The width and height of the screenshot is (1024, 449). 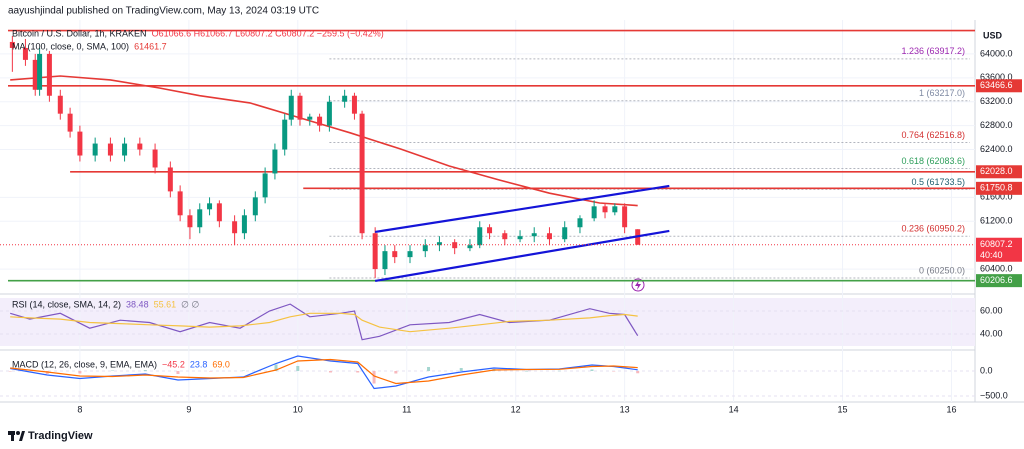 I want to click on x-tick-label: 10, so click(x=298, y=409).